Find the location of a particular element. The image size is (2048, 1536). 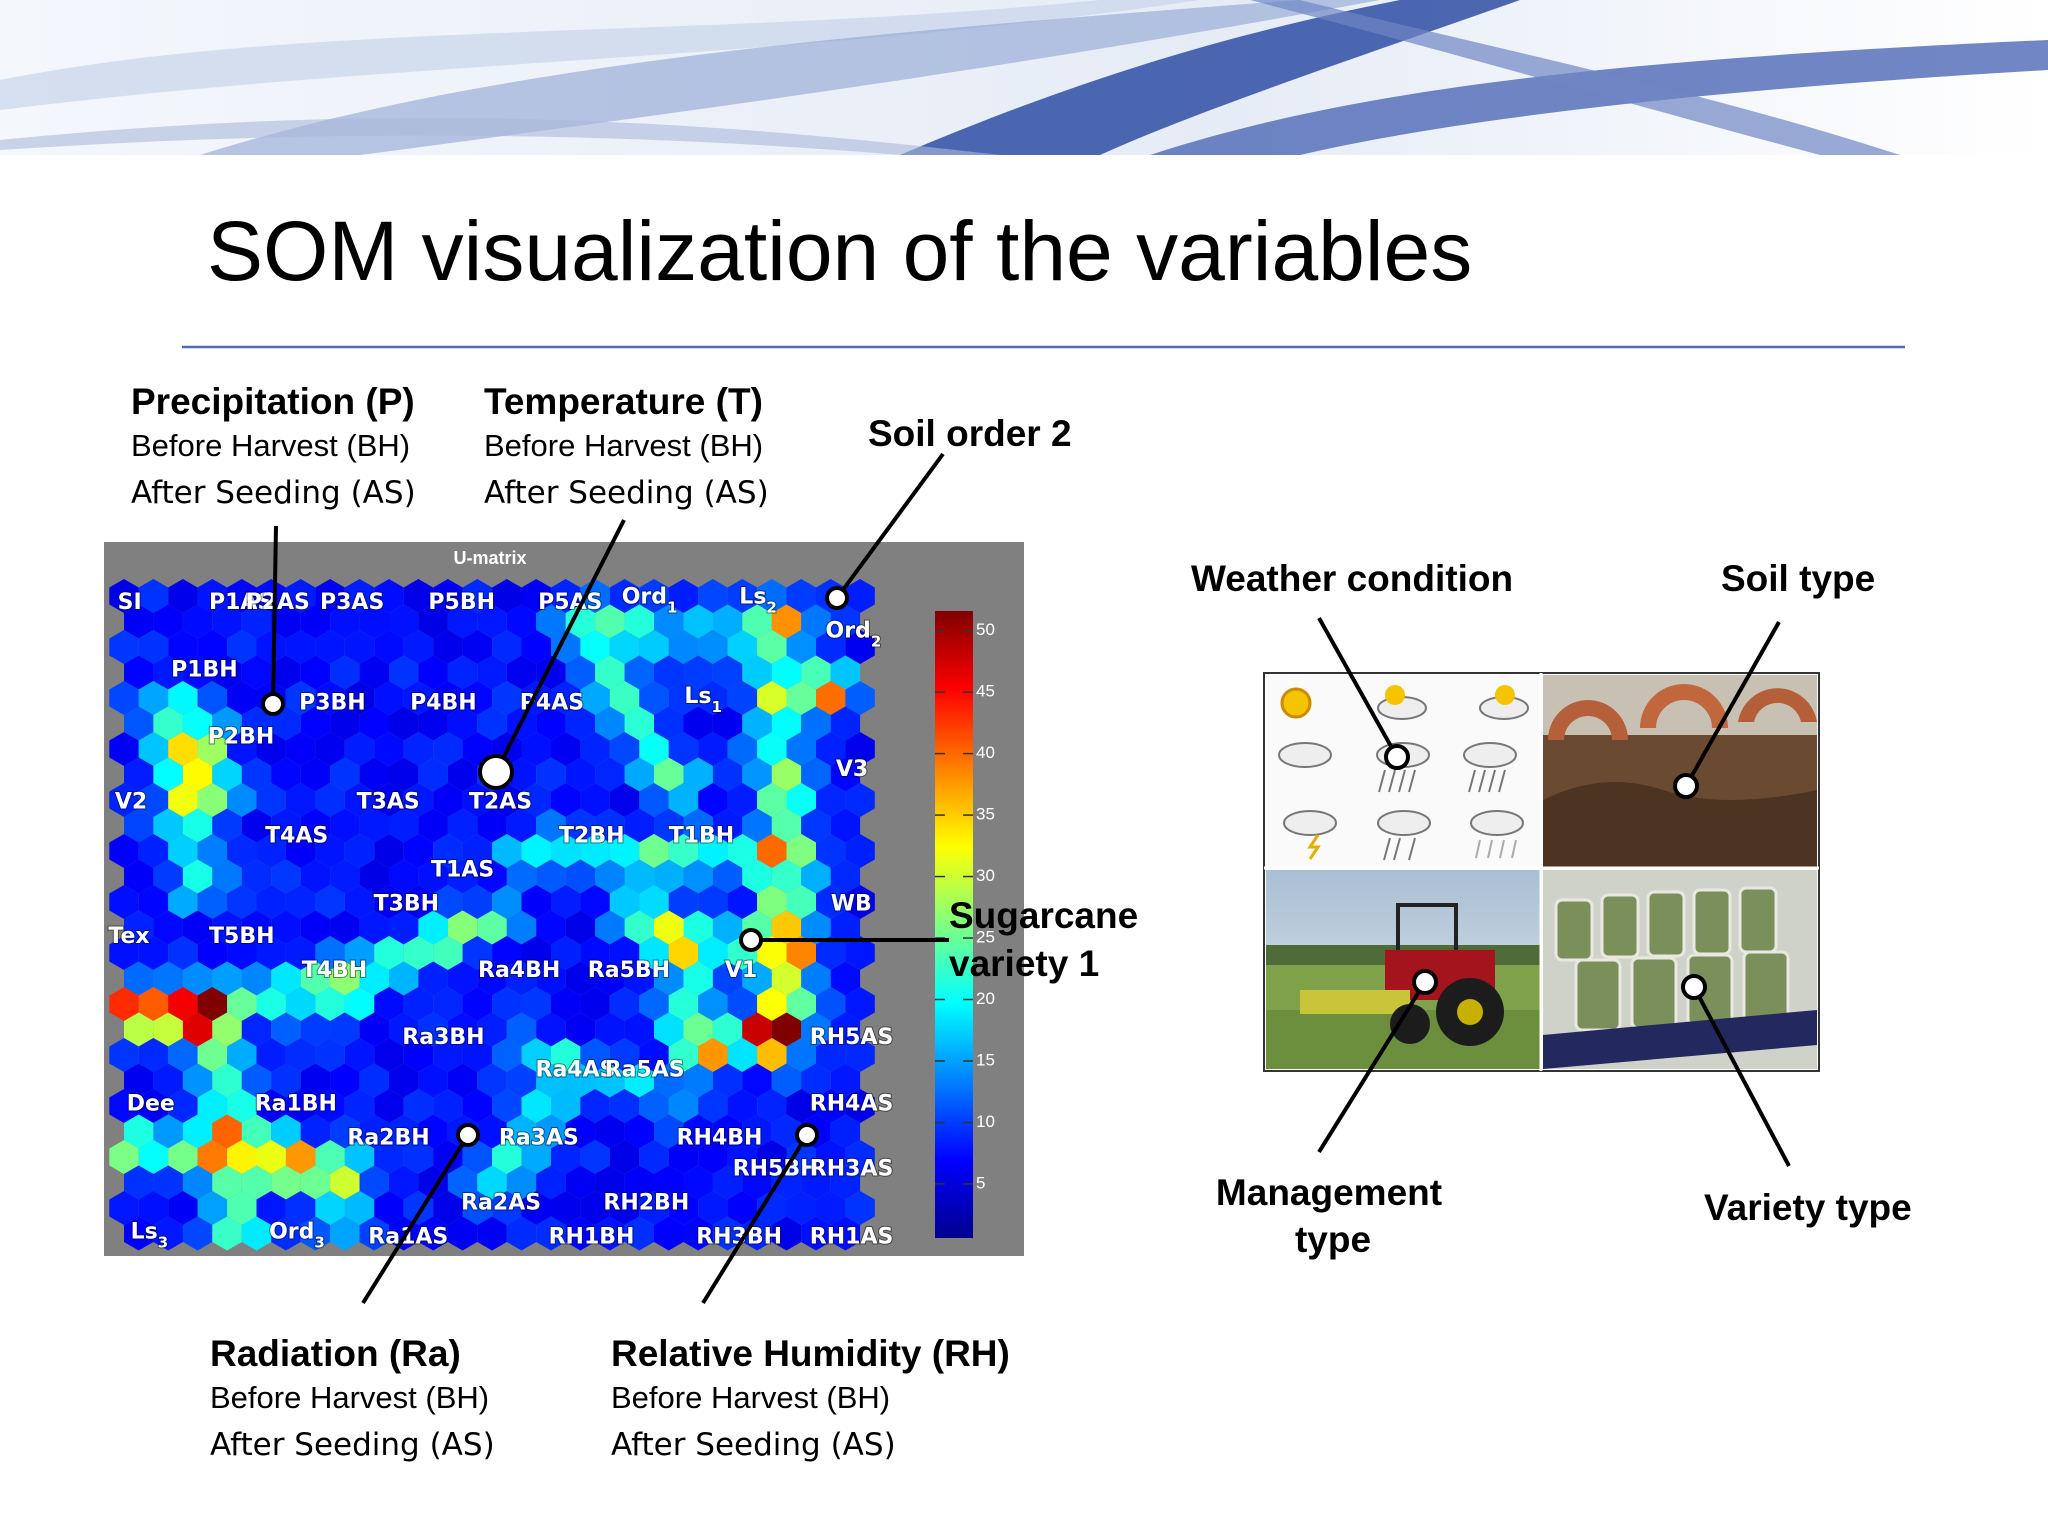

map-label-text: T1AS is located at coordinates (462, 870).